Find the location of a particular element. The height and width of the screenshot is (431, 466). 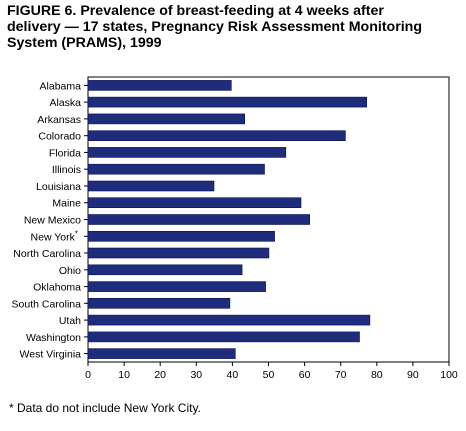

x-tick-label: 90 is located at coordinates (413, 375).